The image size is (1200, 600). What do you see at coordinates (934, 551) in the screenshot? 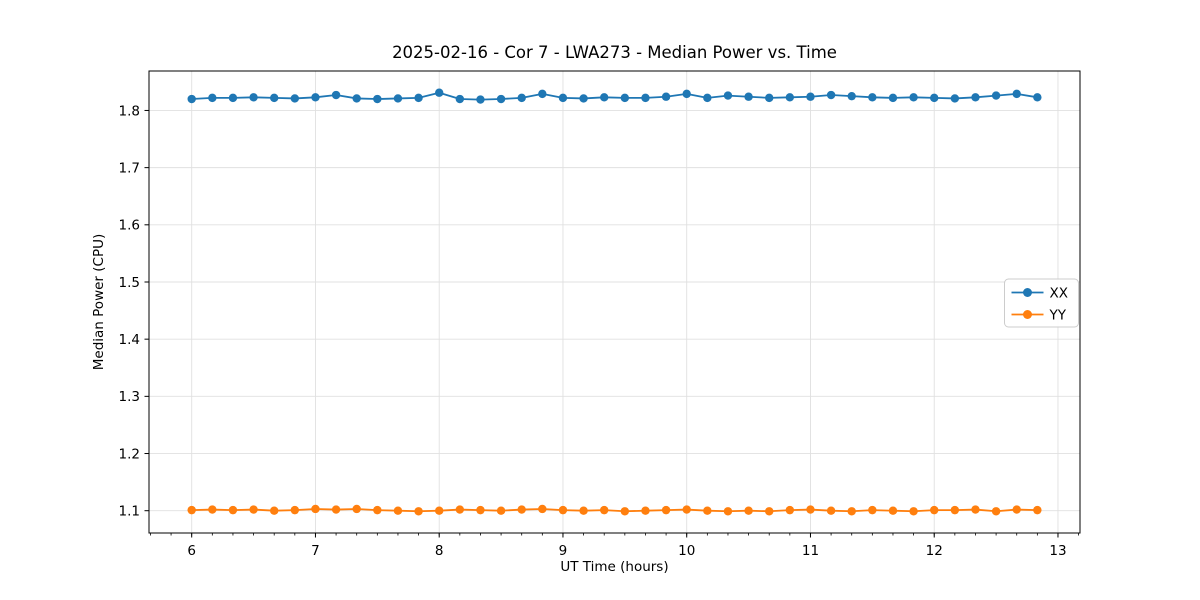
I see `x-tick-label: 12` at bounding box center [934, 551].